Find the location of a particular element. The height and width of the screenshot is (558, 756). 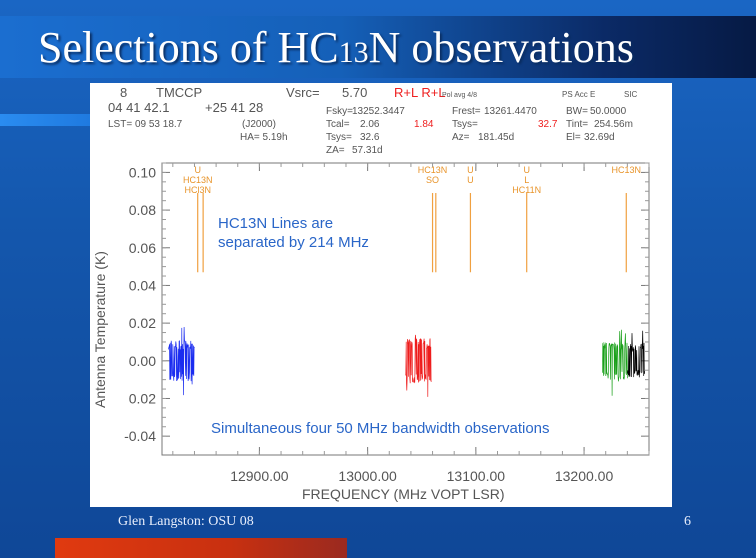

header-tsys-label: Tsys= is located at coordinates (339, 137).